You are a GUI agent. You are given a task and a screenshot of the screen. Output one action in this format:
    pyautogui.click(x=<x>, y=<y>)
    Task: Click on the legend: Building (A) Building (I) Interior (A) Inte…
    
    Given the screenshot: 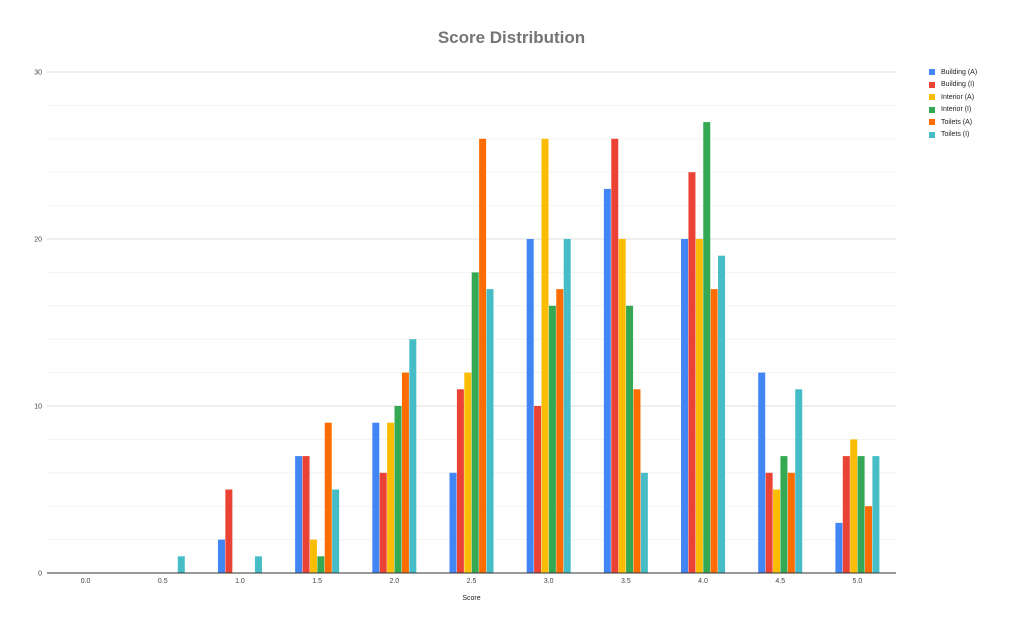 What is the action you would take?
    pyautogui.click(x=953, y=103)
    